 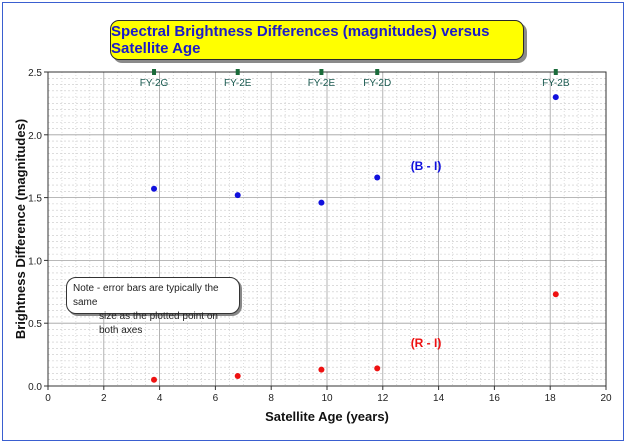 What do you see at coordinates (606, 398) in the screenshot?
I see `x-tick-label: 20` at bounding box center [606, 398].